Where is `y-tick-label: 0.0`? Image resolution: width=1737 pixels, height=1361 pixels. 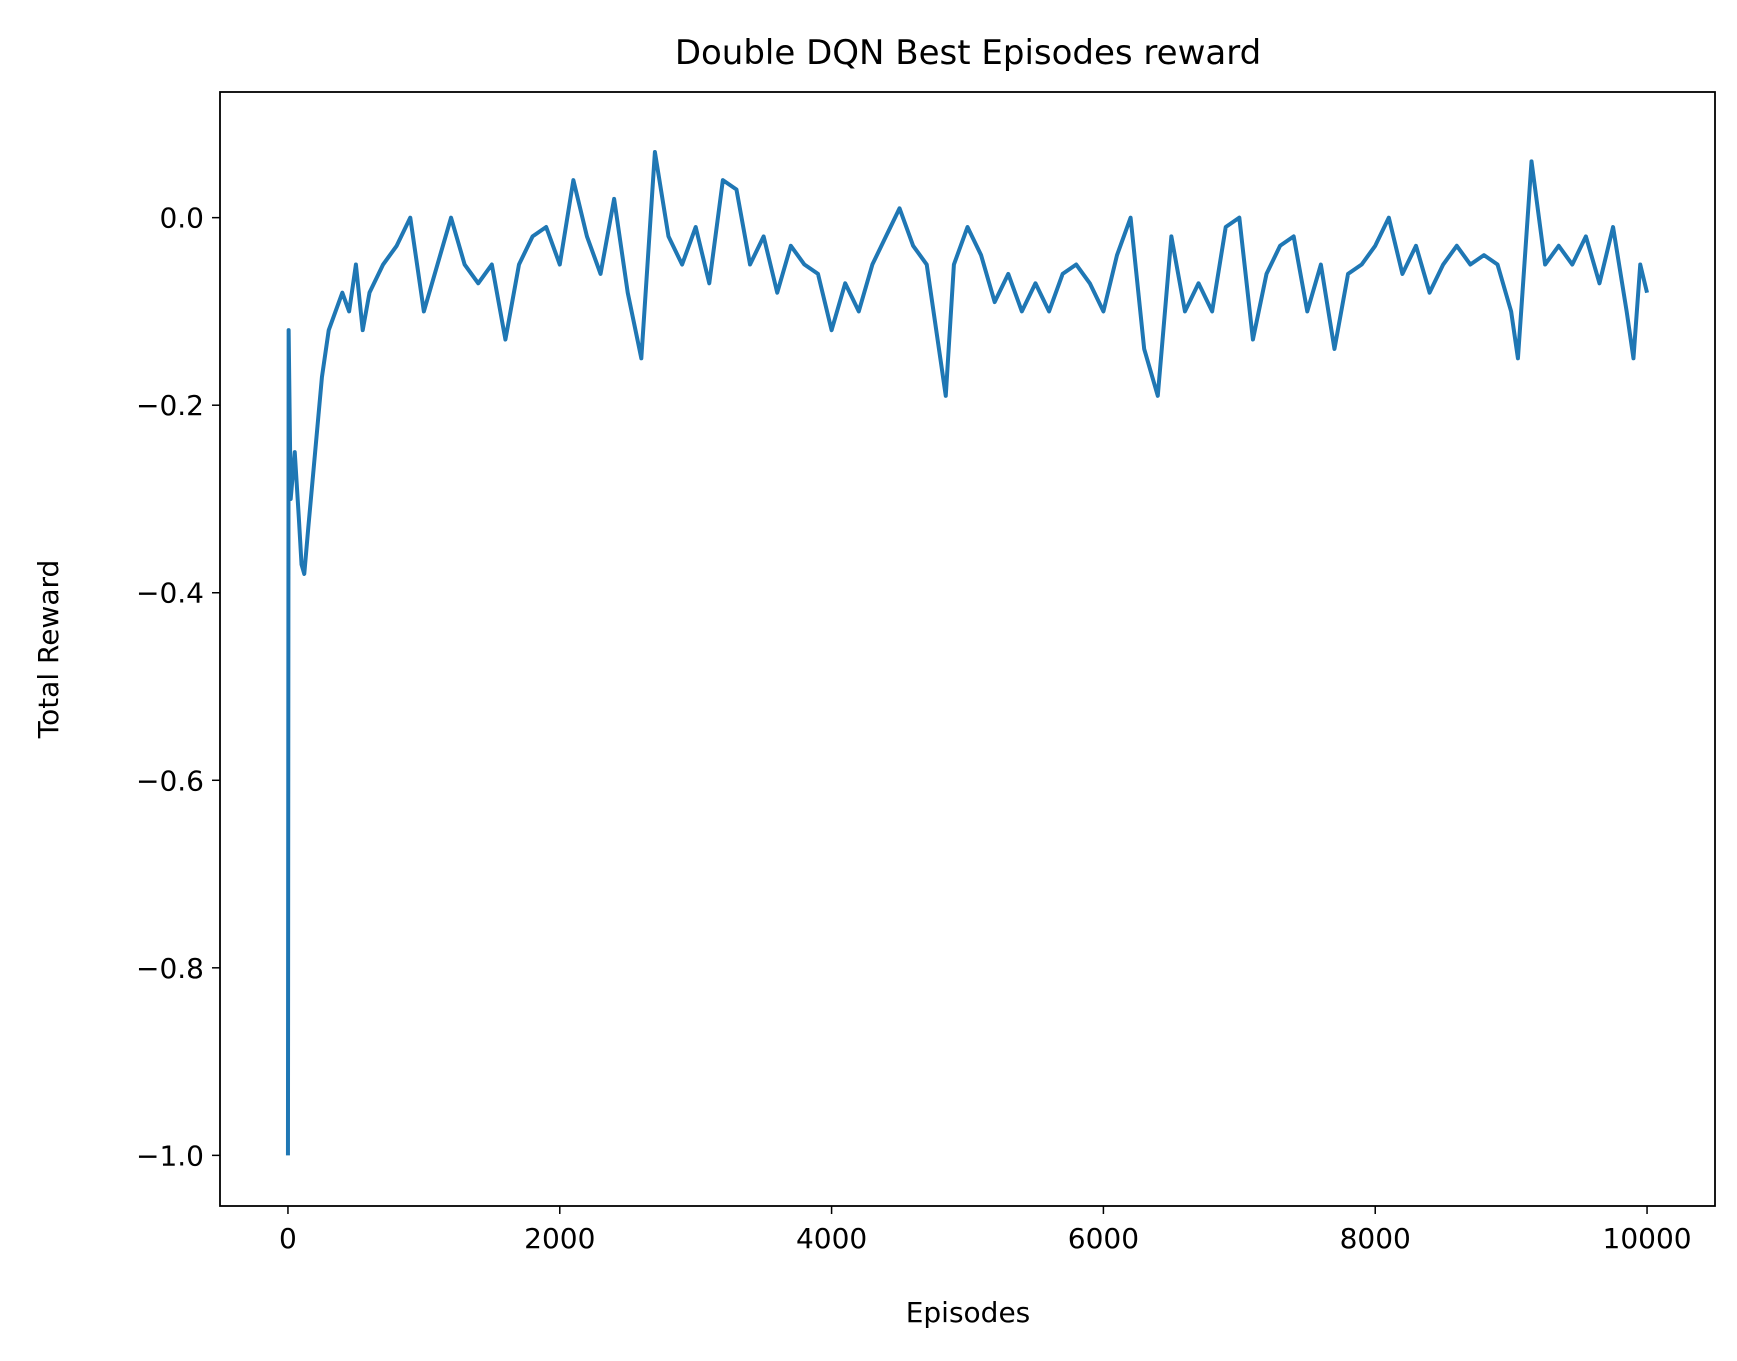
y-tick-label: 0.0 is located at coordinates (181, 218).